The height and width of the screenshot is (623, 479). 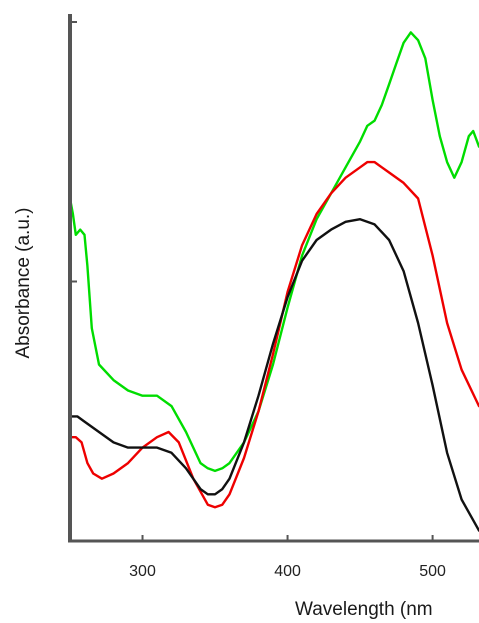 I want to click on x-tick-label-500: 500, so click(x=432, y=571).